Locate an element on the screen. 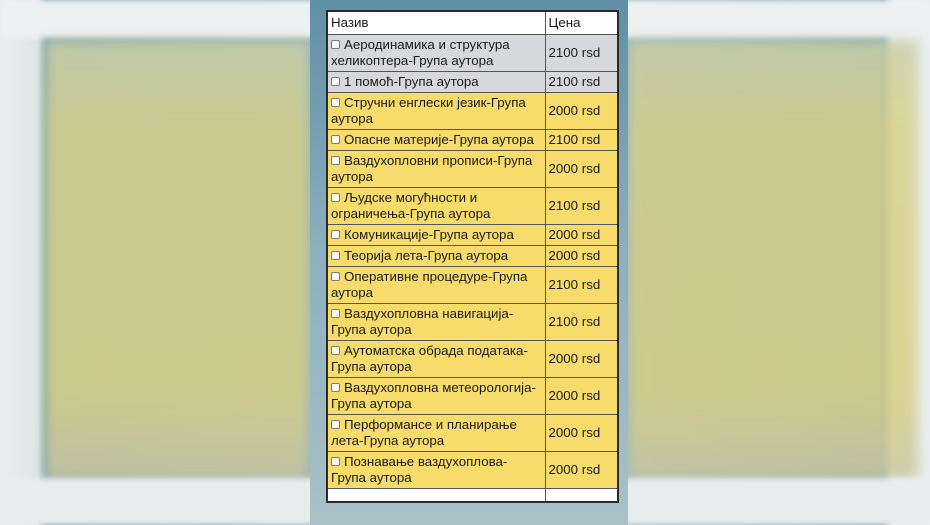 This screenshot has height=525, width=930. table-row: Комуникације-Група аутора 2000 rsd is located at coordinates (472, 234).